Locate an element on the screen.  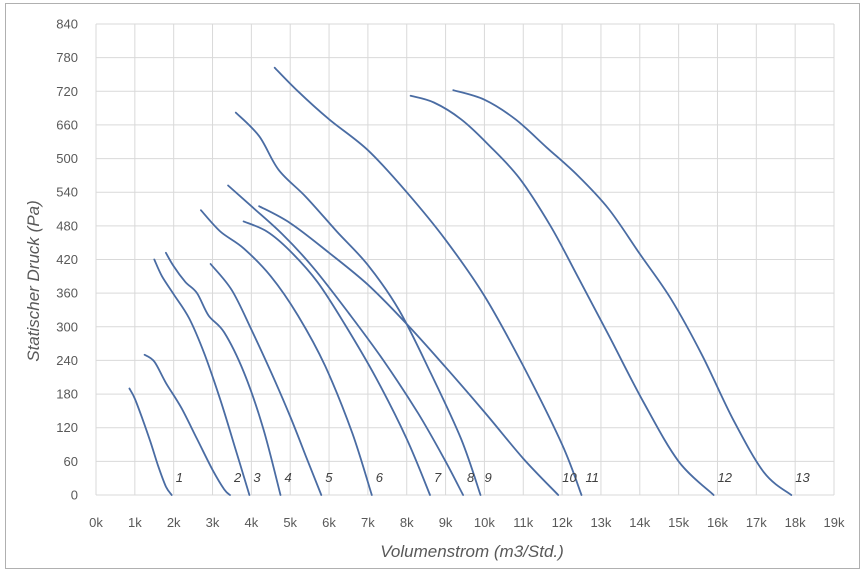
curve-label-5: 5 is located at coordinates (329, 477).